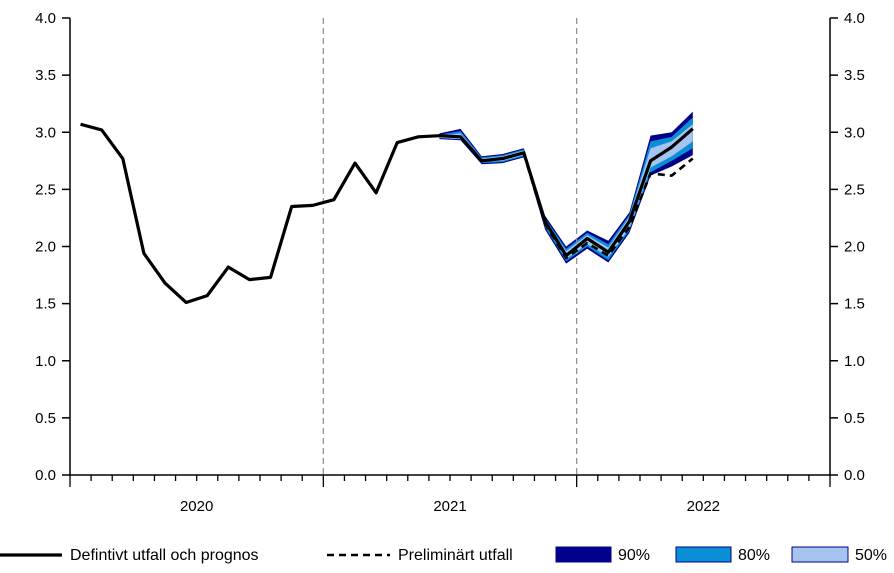 The width and height of the screenshot is (894, 573). I want to click on x-ticks, so click(450, 481).